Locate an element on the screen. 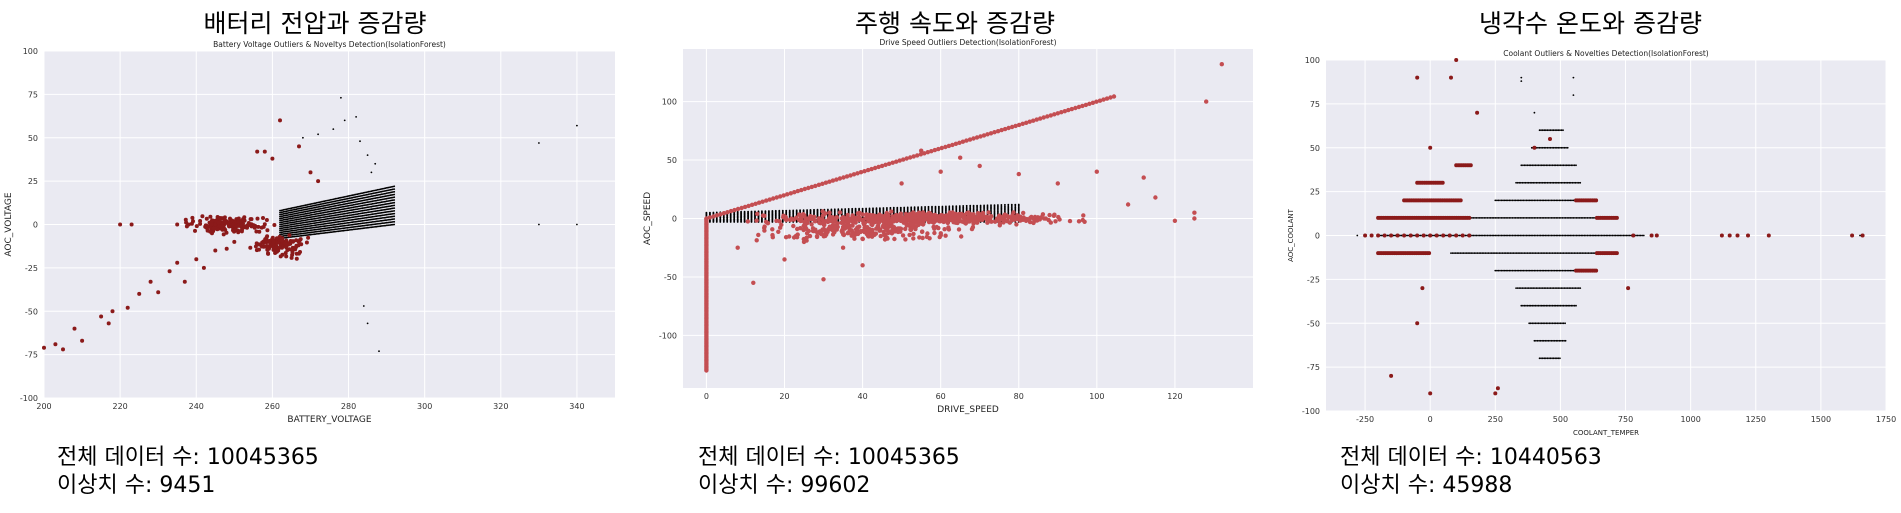  y-tick-label: 0 is located at coordinates (35, 225).